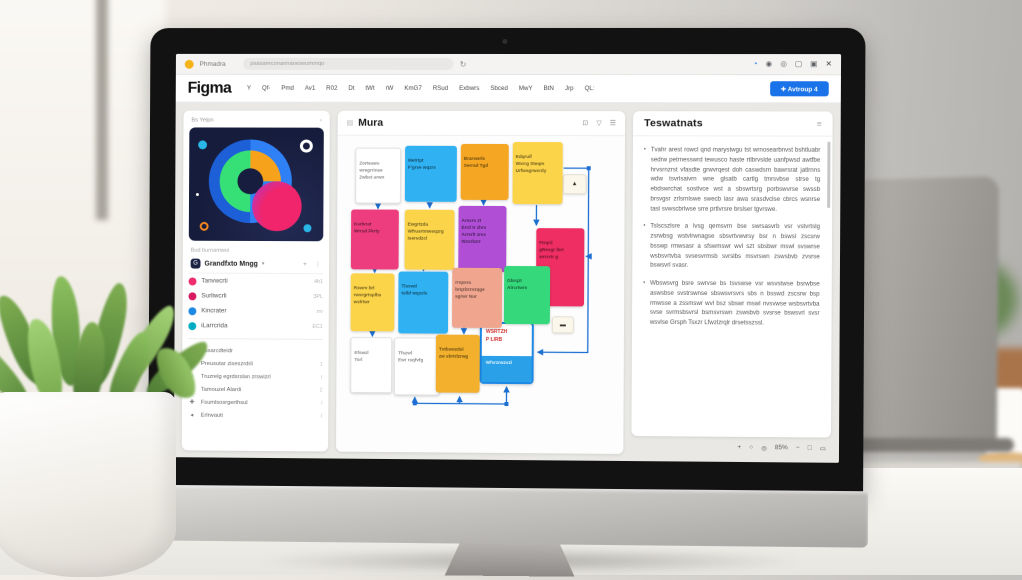 This screenshot has width=1022, height=580. I want to click on sticky-note: rrspsra brqzbrzvzqge sgrwr Nur, so click(477, 297).